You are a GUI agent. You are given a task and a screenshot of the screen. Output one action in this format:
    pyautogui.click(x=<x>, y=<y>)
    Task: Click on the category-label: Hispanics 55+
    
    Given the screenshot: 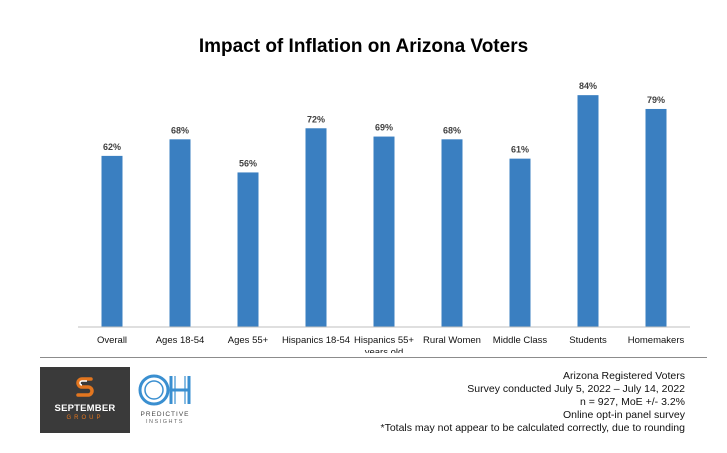 What is the action you would take?
    pyautogui.click(x=384, y=340)
    